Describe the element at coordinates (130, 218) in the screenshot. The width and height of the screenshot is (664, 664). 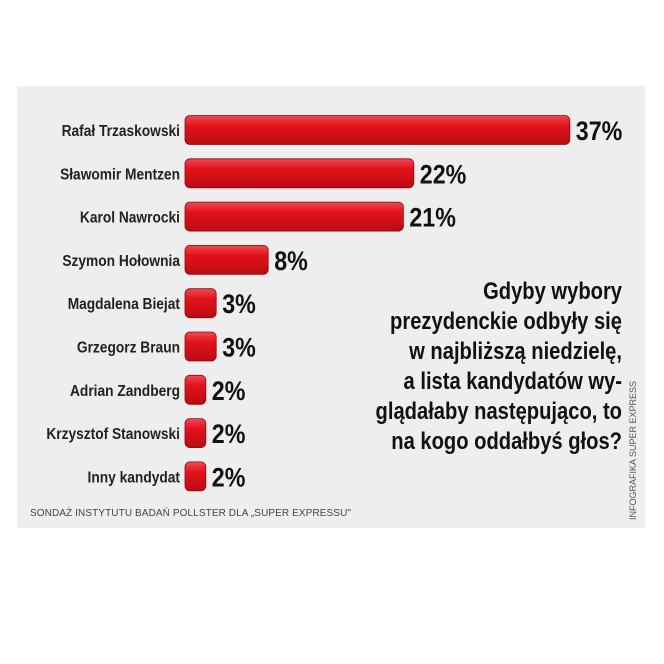
I see `category-label: Karol Nawrocki` at that location.